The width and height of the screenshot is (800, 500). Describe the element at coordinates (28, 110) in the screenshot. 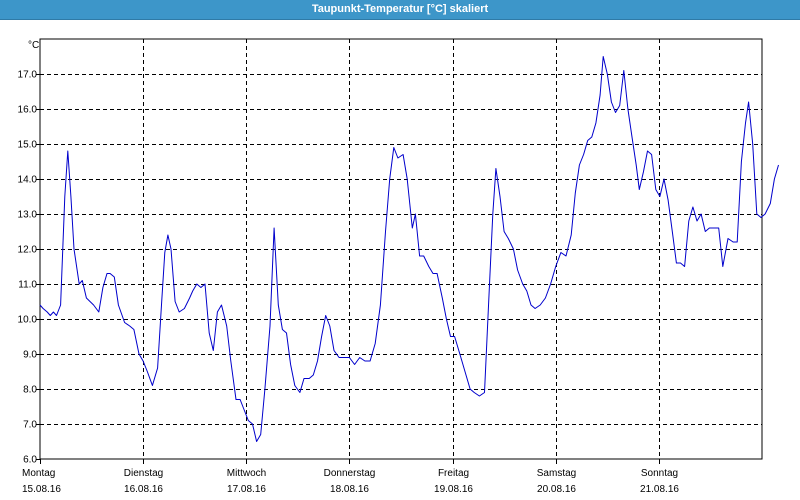

I see `y-tick-label: 16.0` at that location.